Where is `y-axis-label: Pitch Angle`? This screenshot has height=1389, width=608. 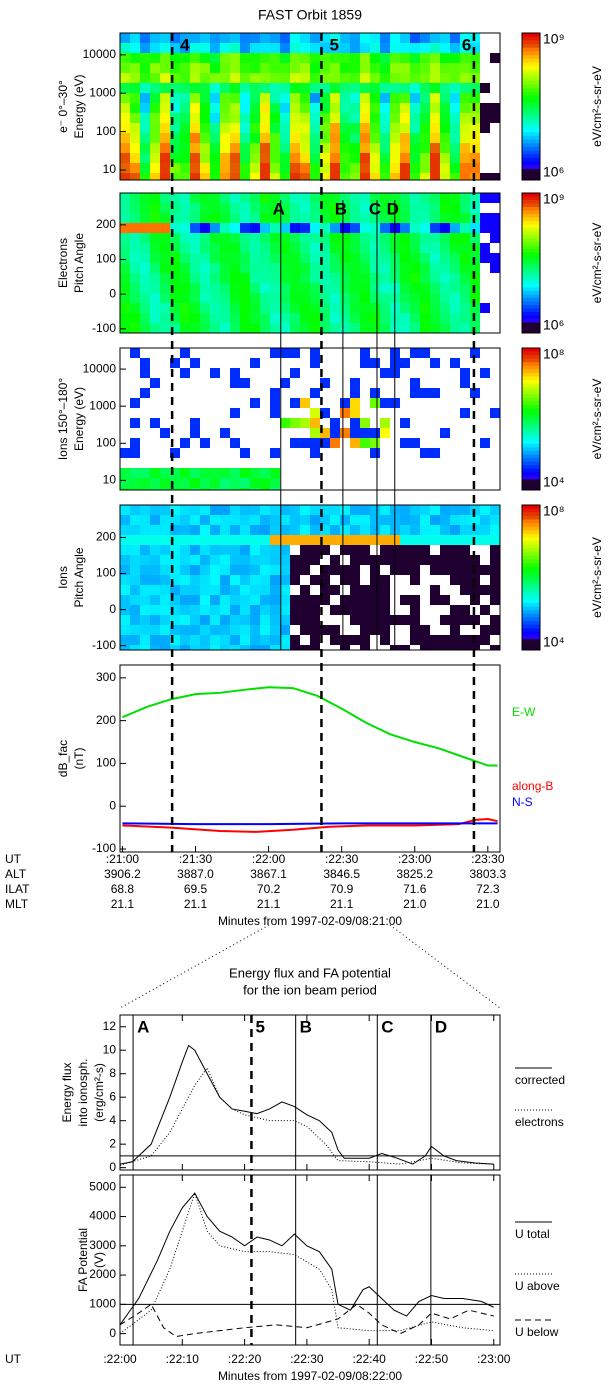 y-axis-label: Pitch Angle is located at coordinates (79, 577).